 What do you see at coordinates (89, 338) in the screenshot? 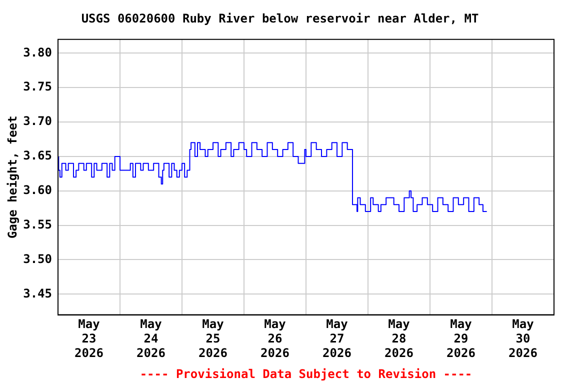
I see `x-tick-label: May 23 2026` at bounding box center [89, 338].